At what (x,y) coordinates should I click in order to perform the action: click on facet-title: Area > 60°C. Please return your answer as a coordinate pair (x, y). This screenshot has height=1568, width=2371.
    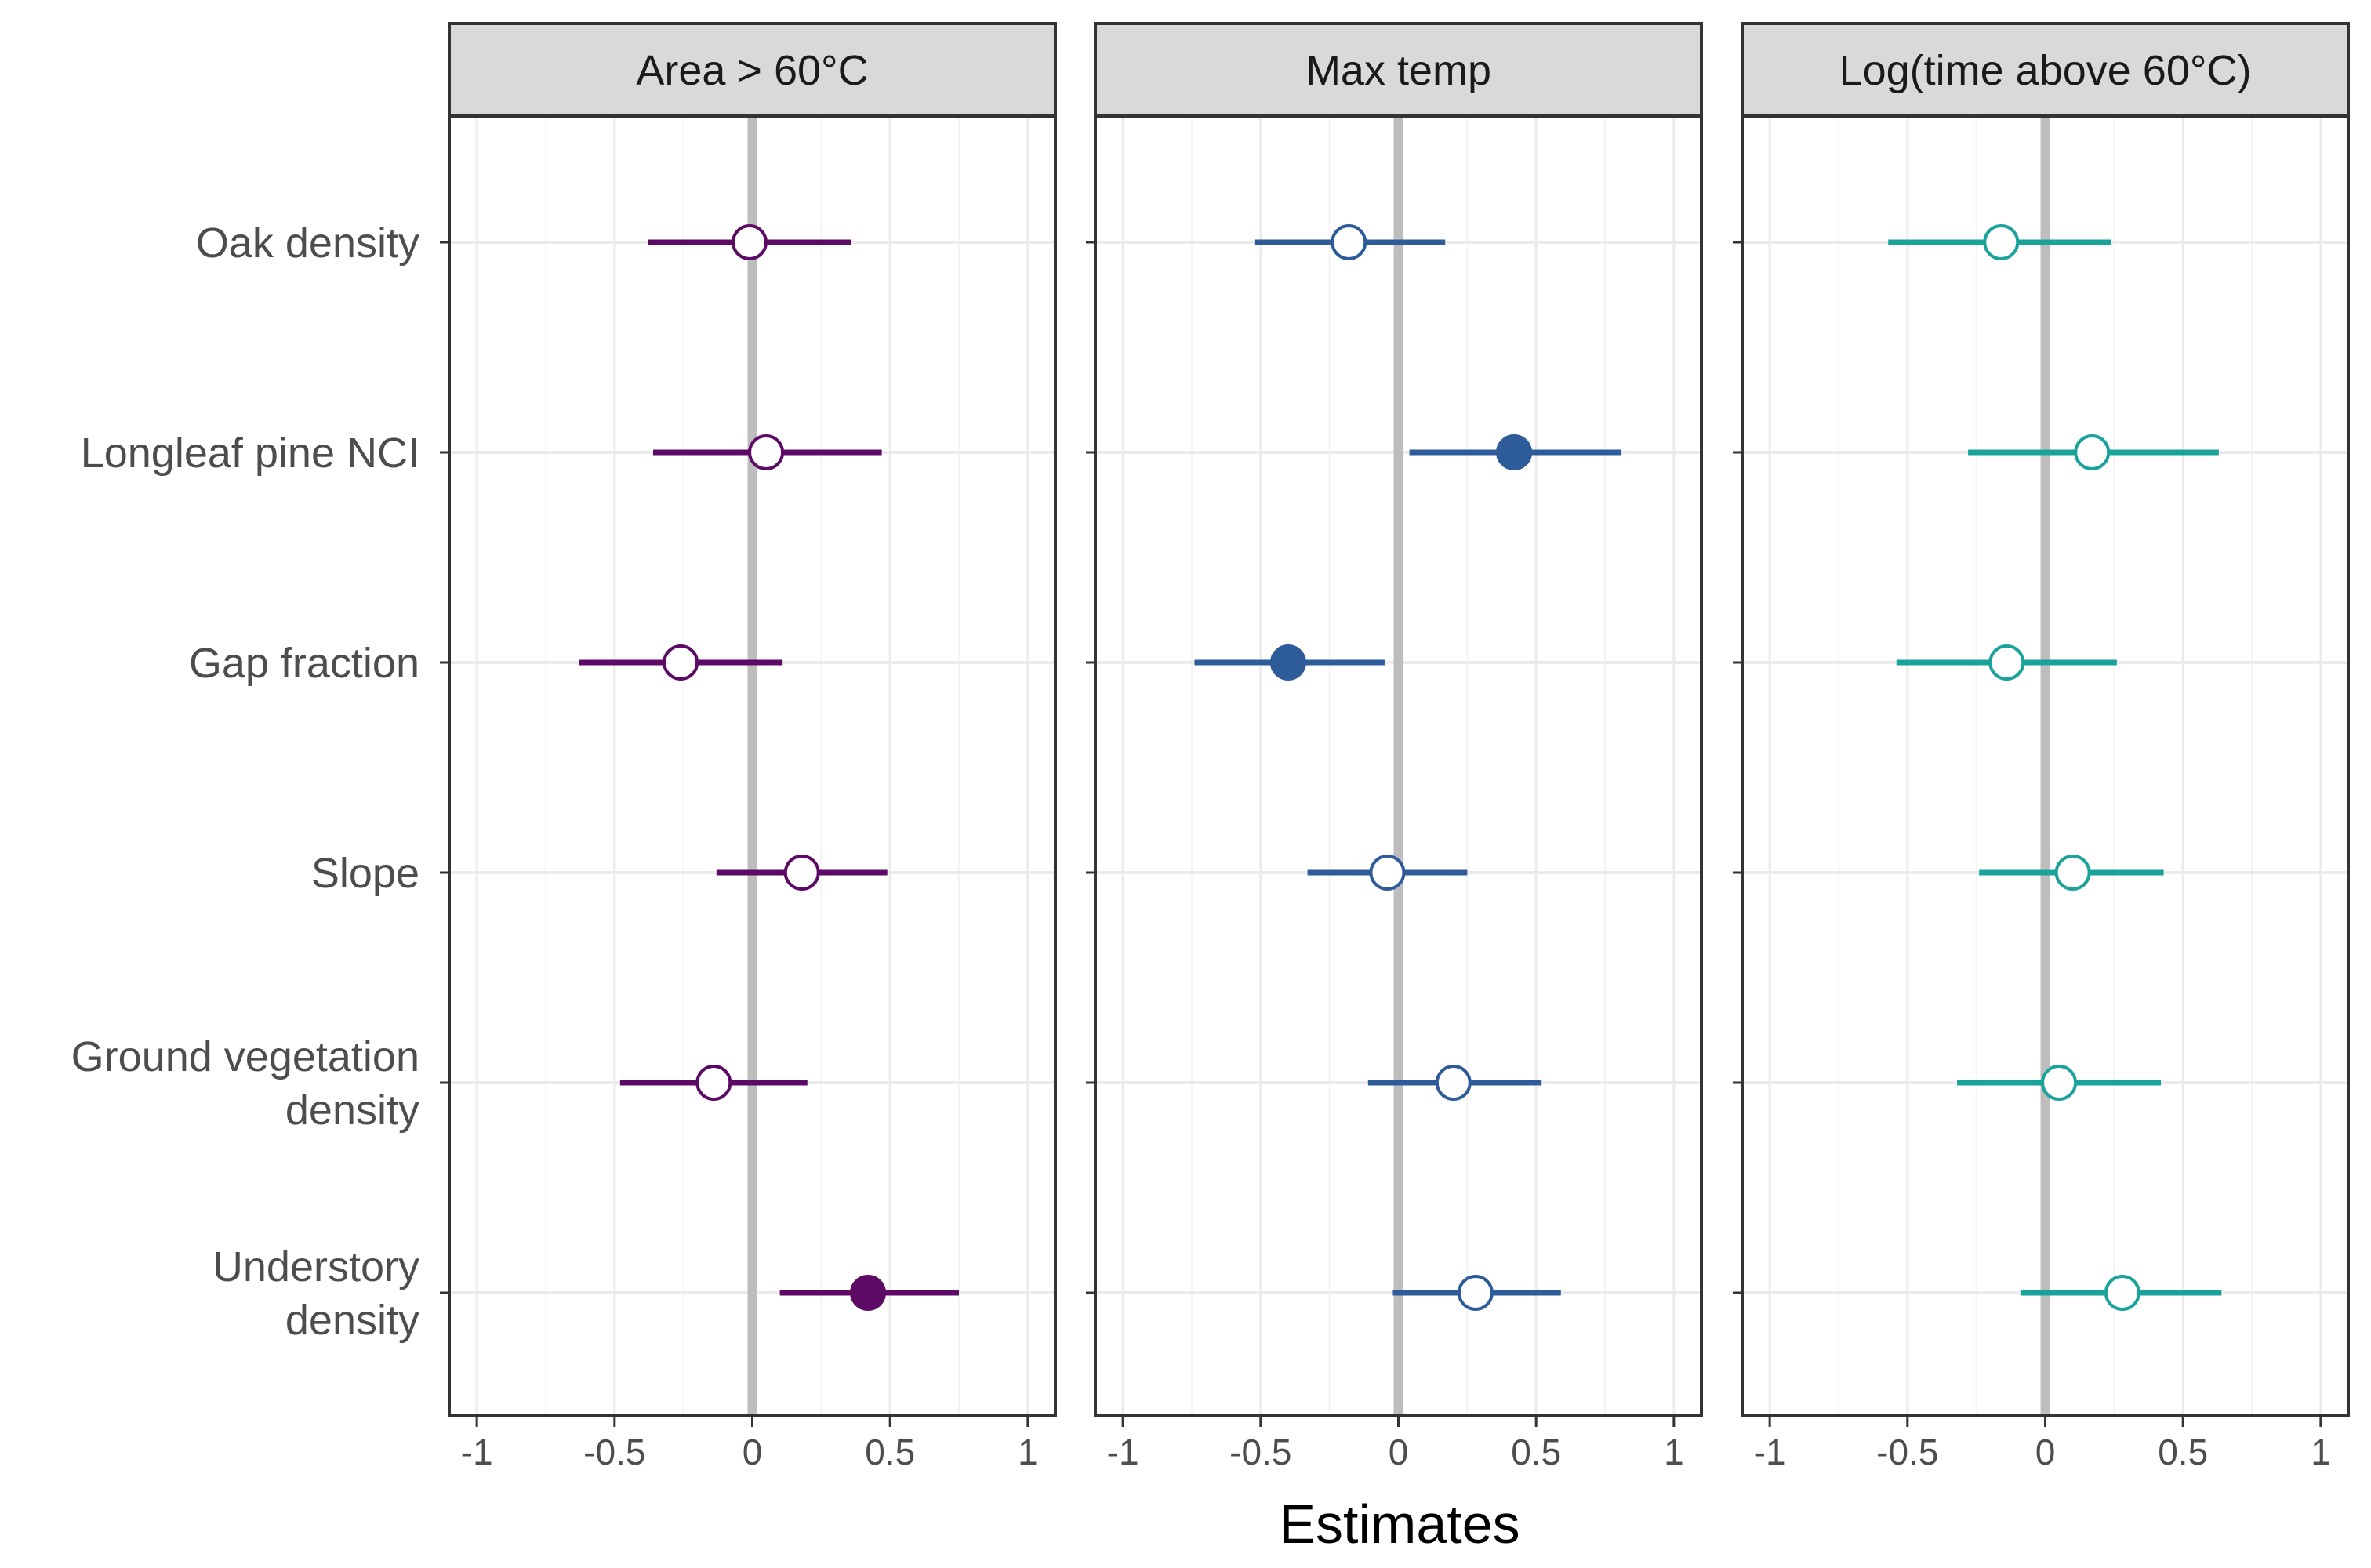
    Looking at the image, I should click on (752, 70).